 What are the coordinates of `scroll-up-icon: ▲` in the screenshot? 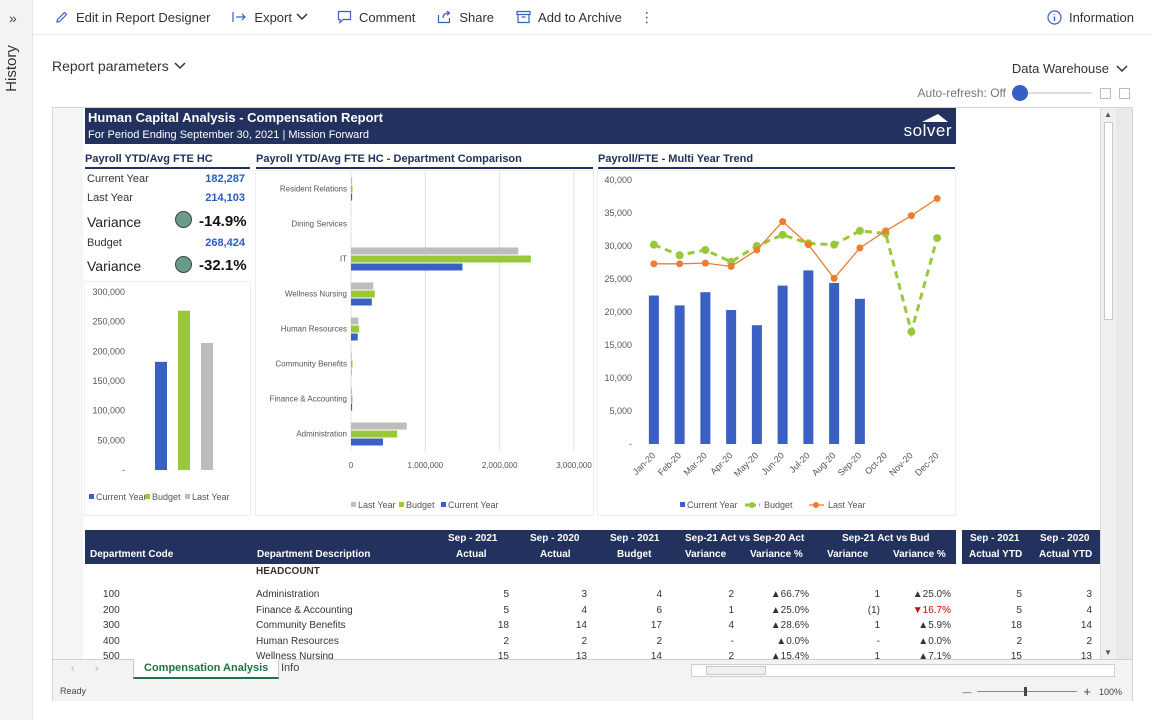 It's located at (1108, 114).